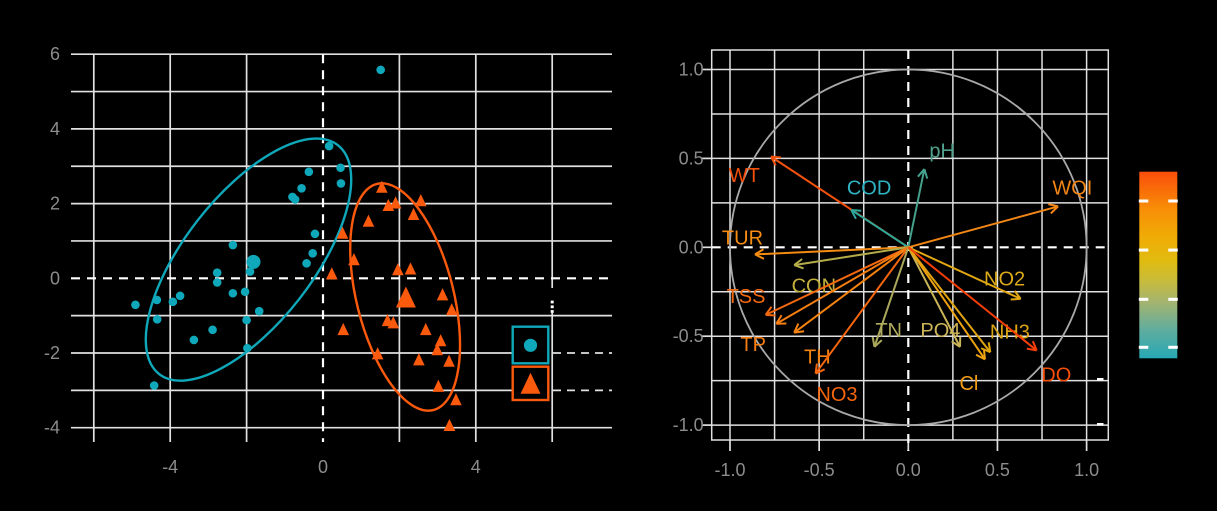 The image size is (1217, 511). Describe the element at coordinates (691, 247) in the screenshot. I see `y-tick-label: 0.0` at that location.